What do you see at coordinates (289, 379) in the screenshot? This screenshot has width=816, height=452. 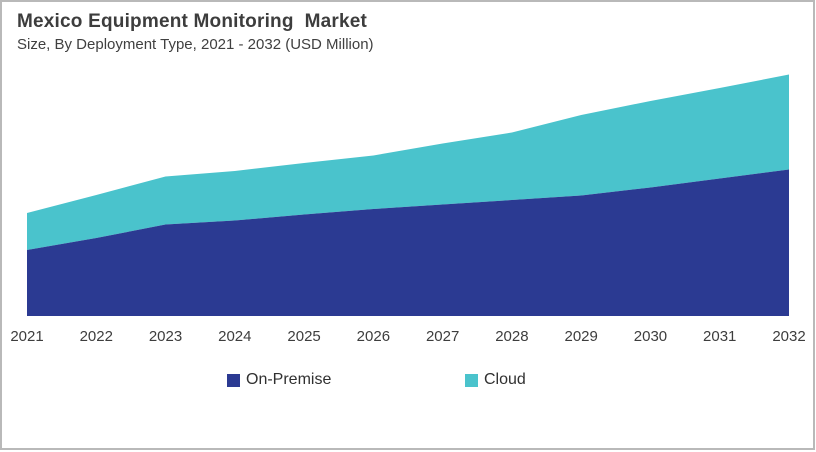 I see `legend-label: On-Premise` at bounding box center [289, 379].